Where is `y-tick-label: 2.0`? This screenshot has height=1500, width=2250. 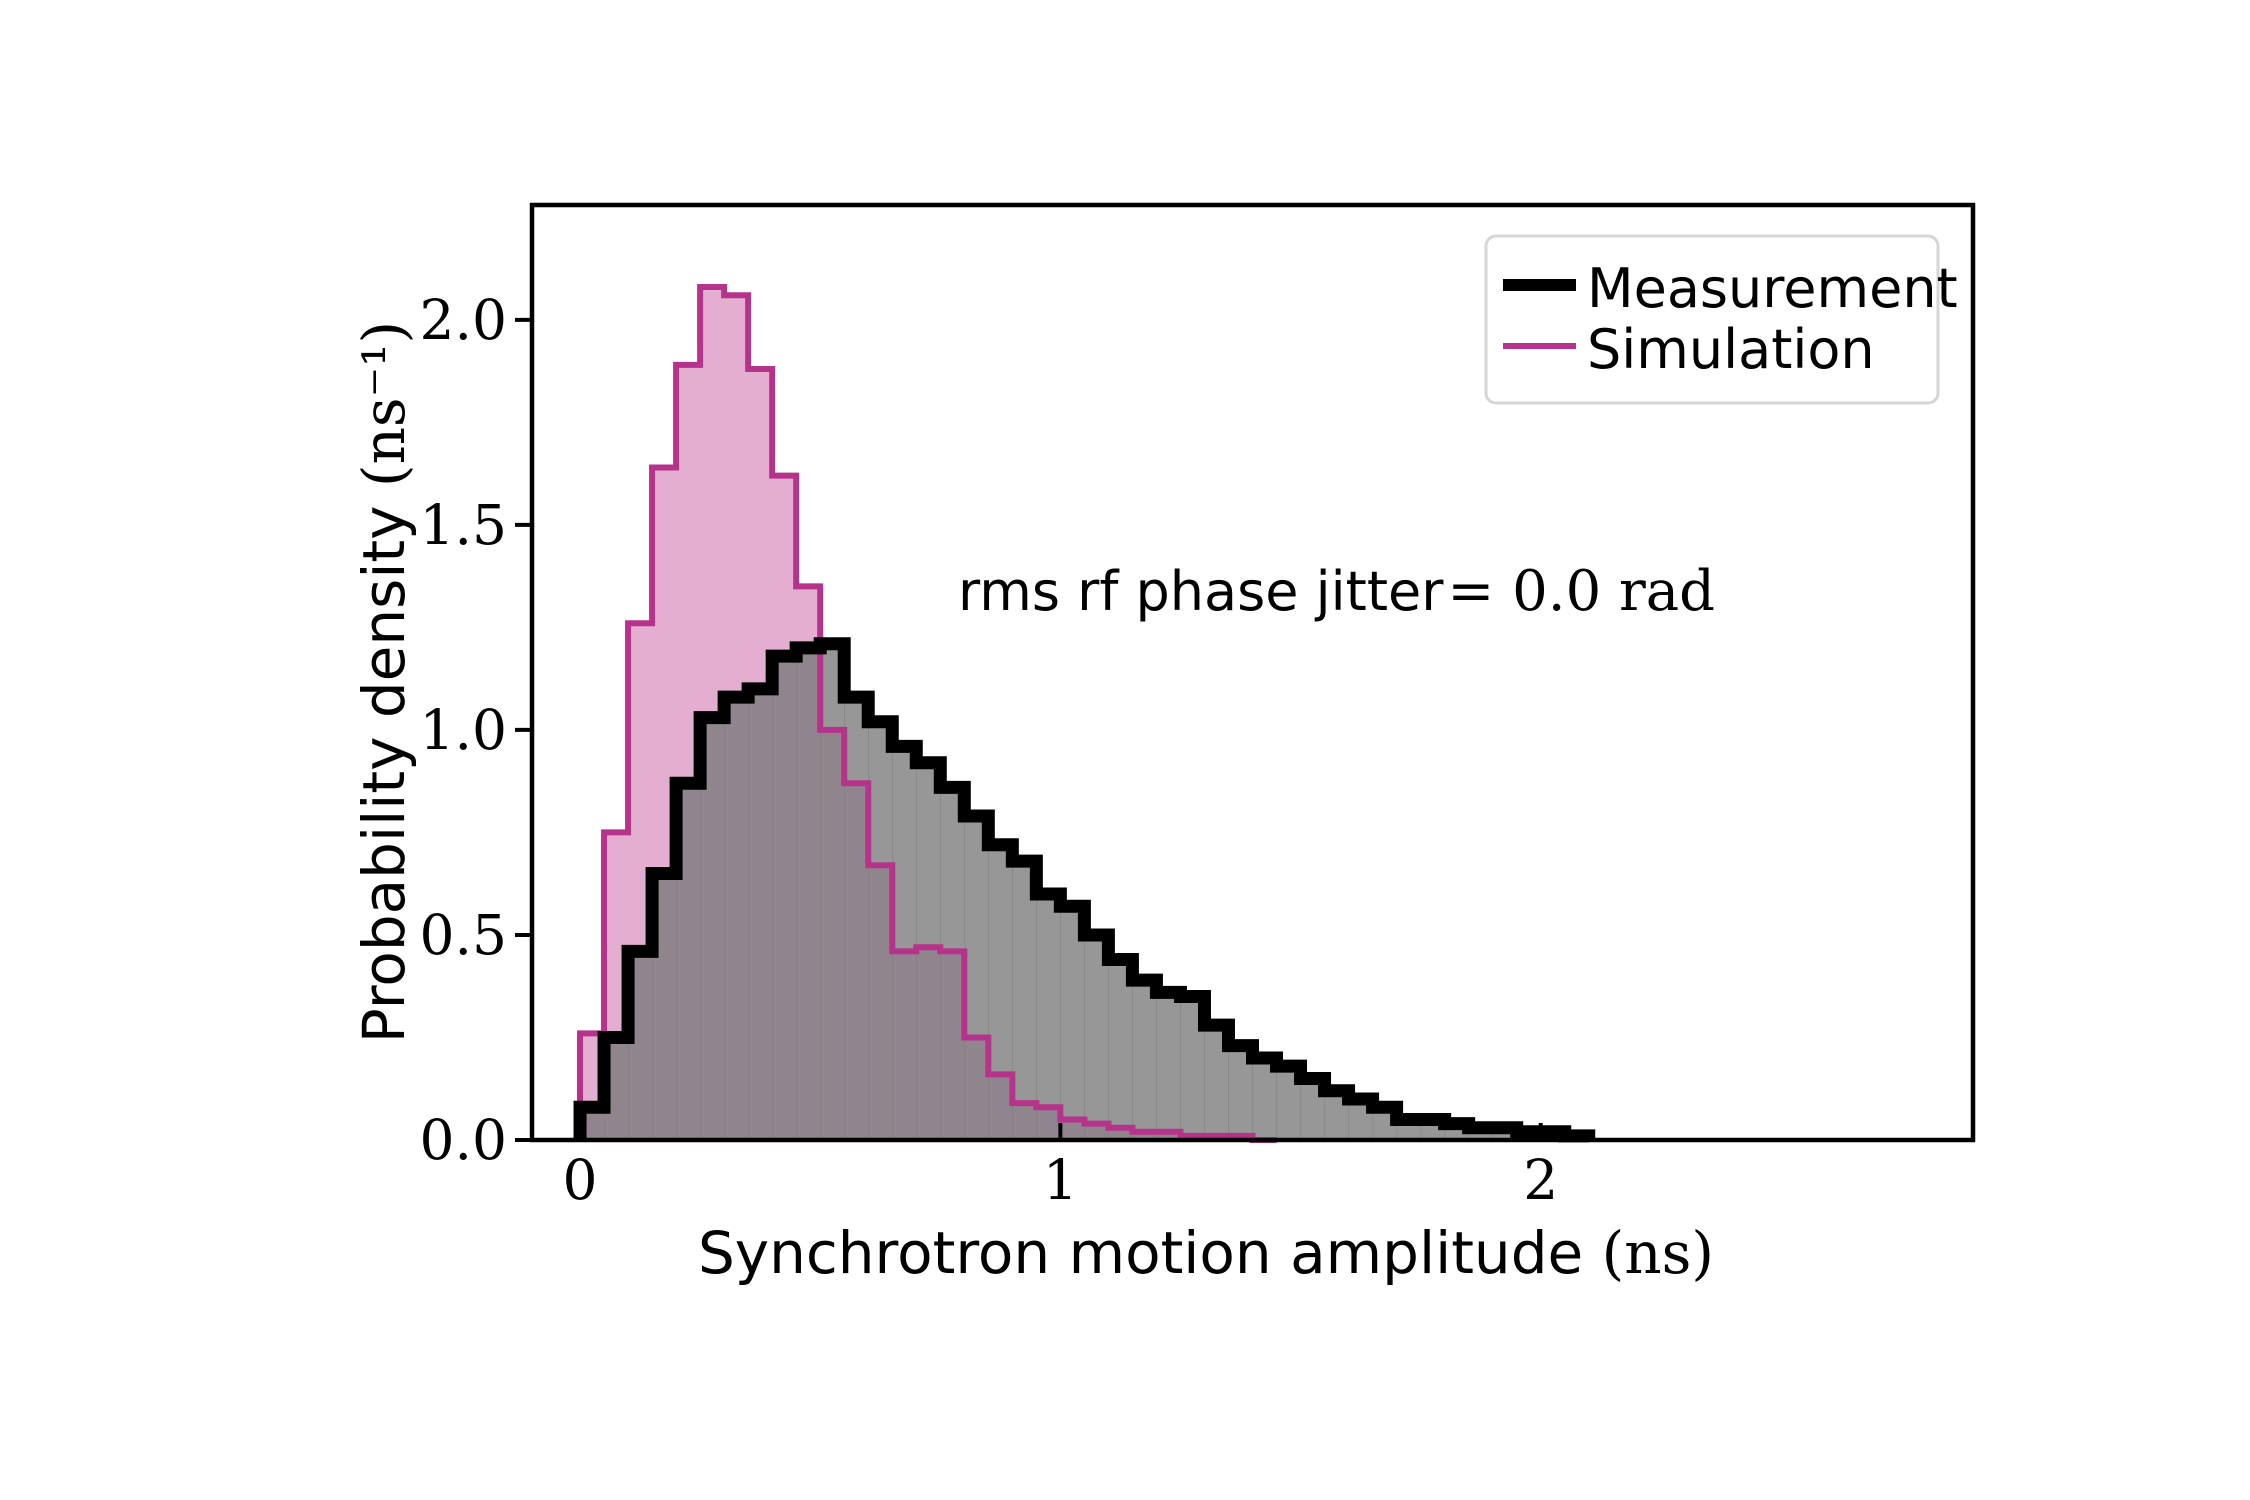 y-tick-label: 2.0 is located at coordinates (463, 320).